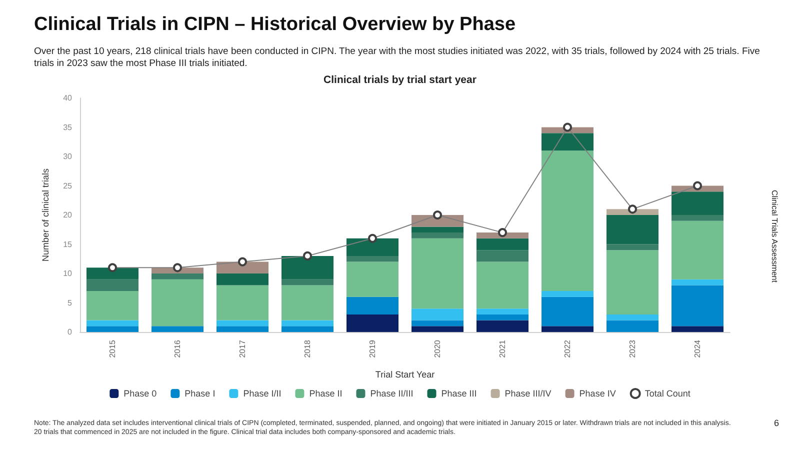 The width and height of the screenshot is (800, 450). I want to click on y-tick-label: 0, so click(70, 332).